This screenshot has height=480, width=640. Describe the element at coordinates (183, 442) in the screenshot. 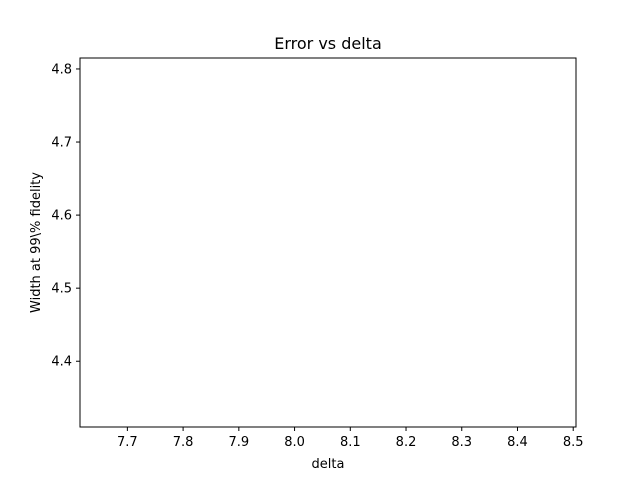

I see `x-tick-label: 7.8` at that location.